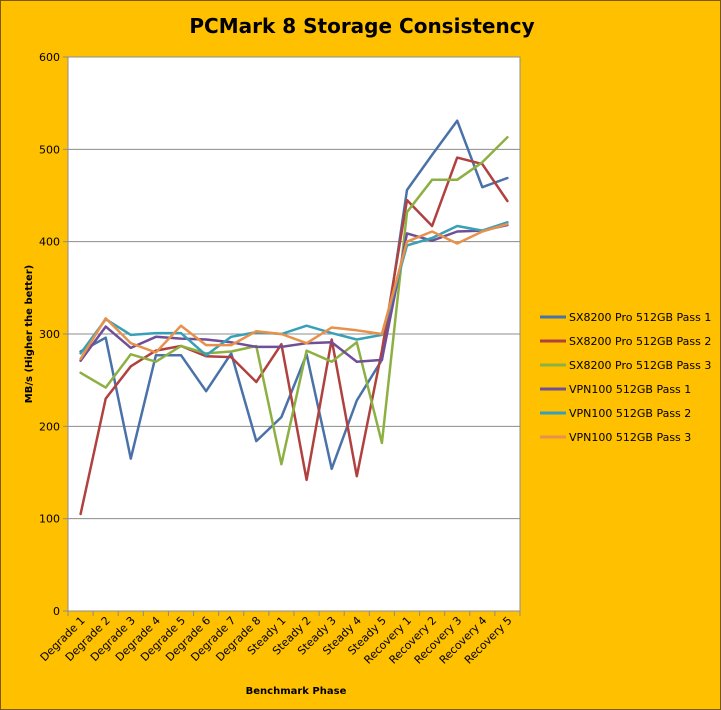 The width and height of the screenshot is (721, 710). Describe the element at coordinates (49, 57) in the screenshot. I see `y-tick-label: 600` at that location.